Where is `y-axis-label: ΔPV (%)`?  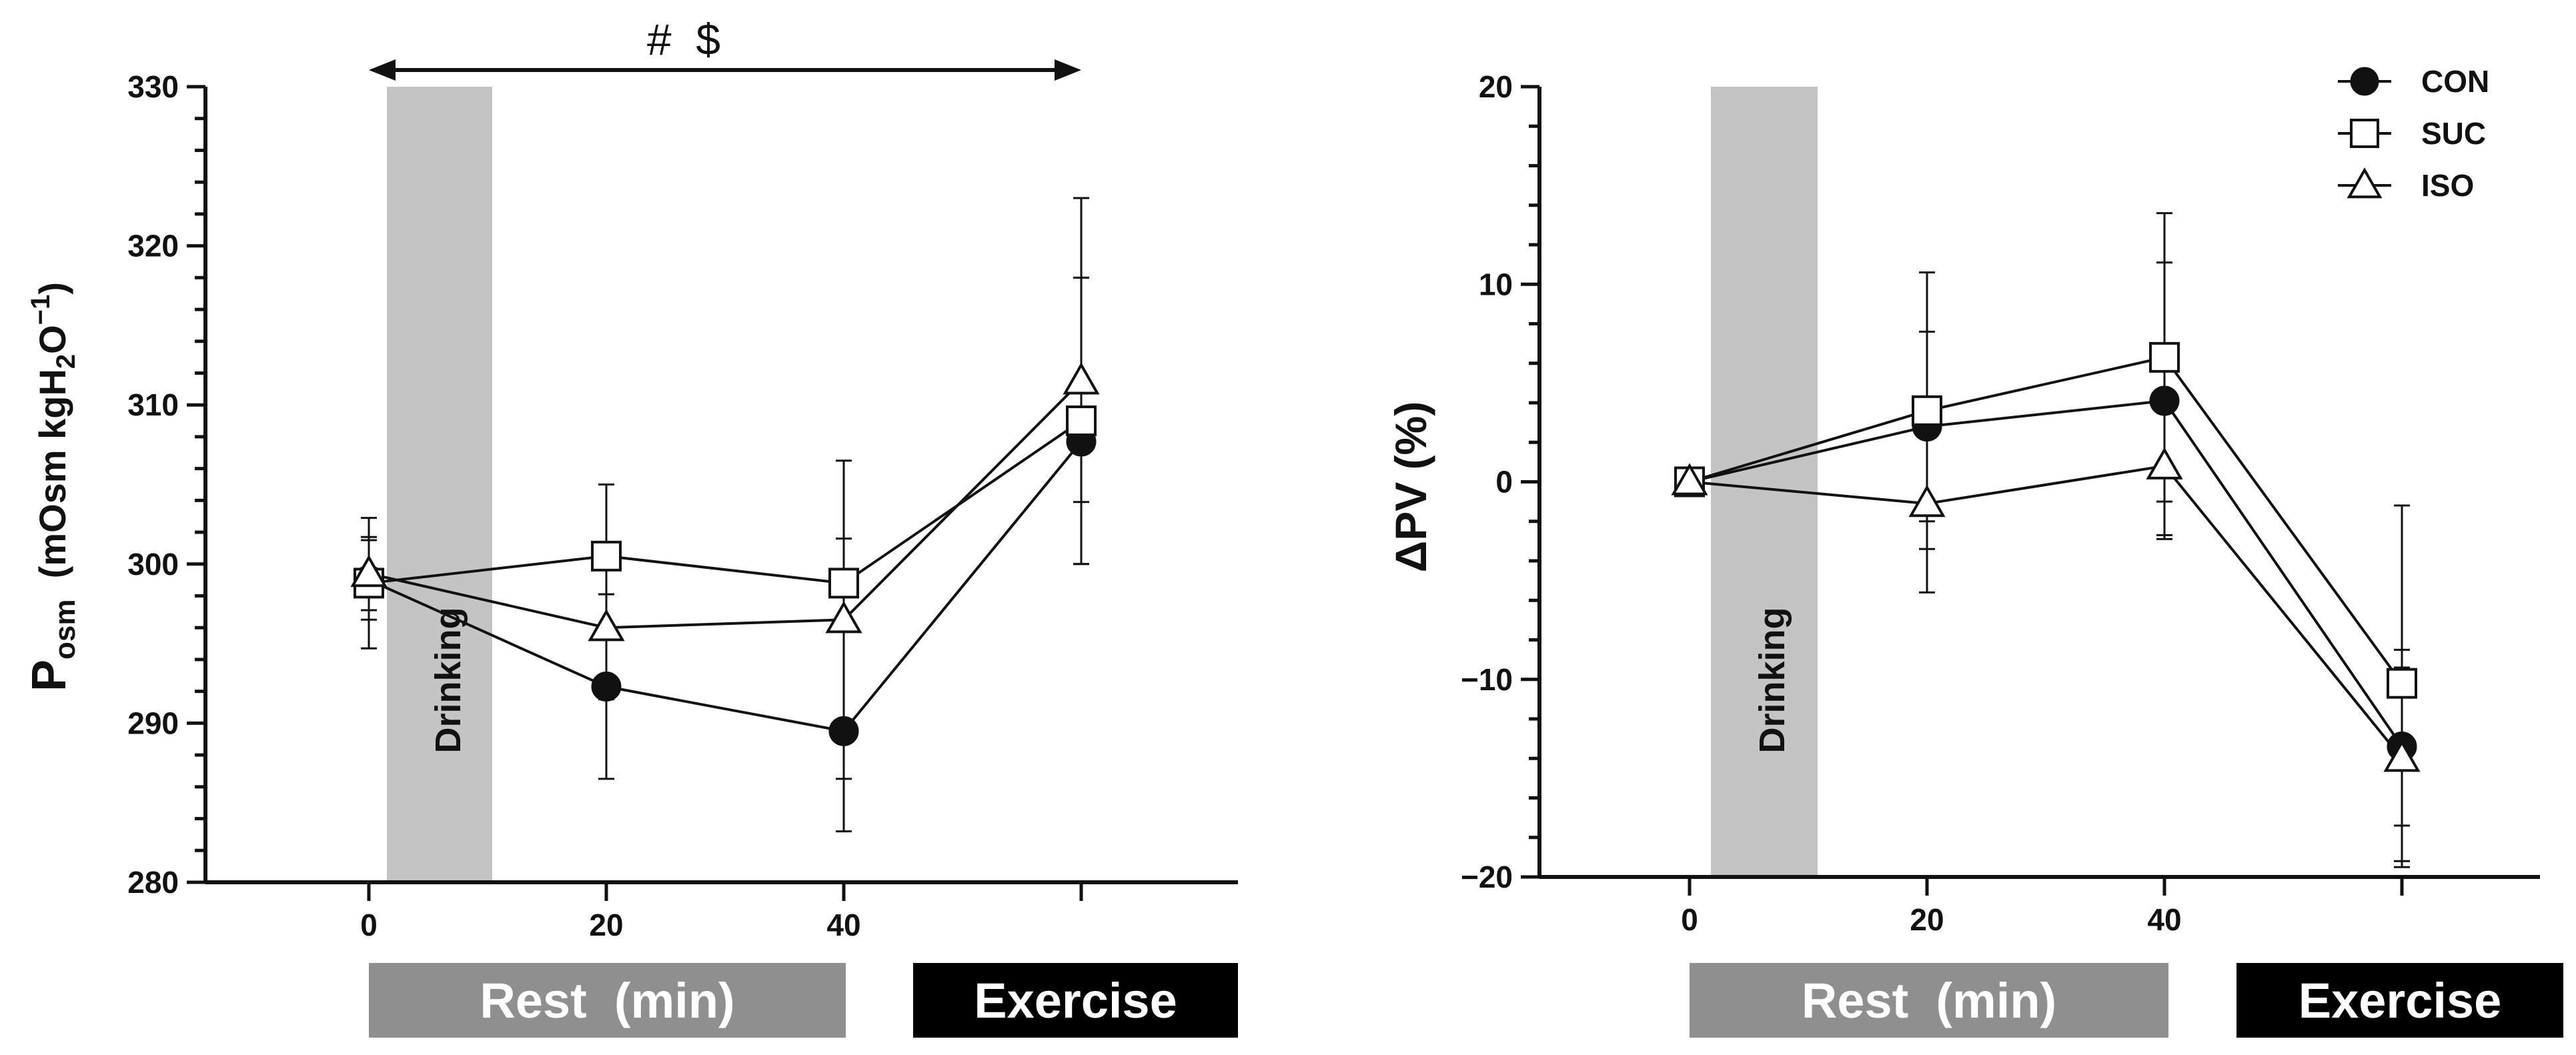 y-axis-label: ΔPV (%) is located at coordinates (1411, 486).